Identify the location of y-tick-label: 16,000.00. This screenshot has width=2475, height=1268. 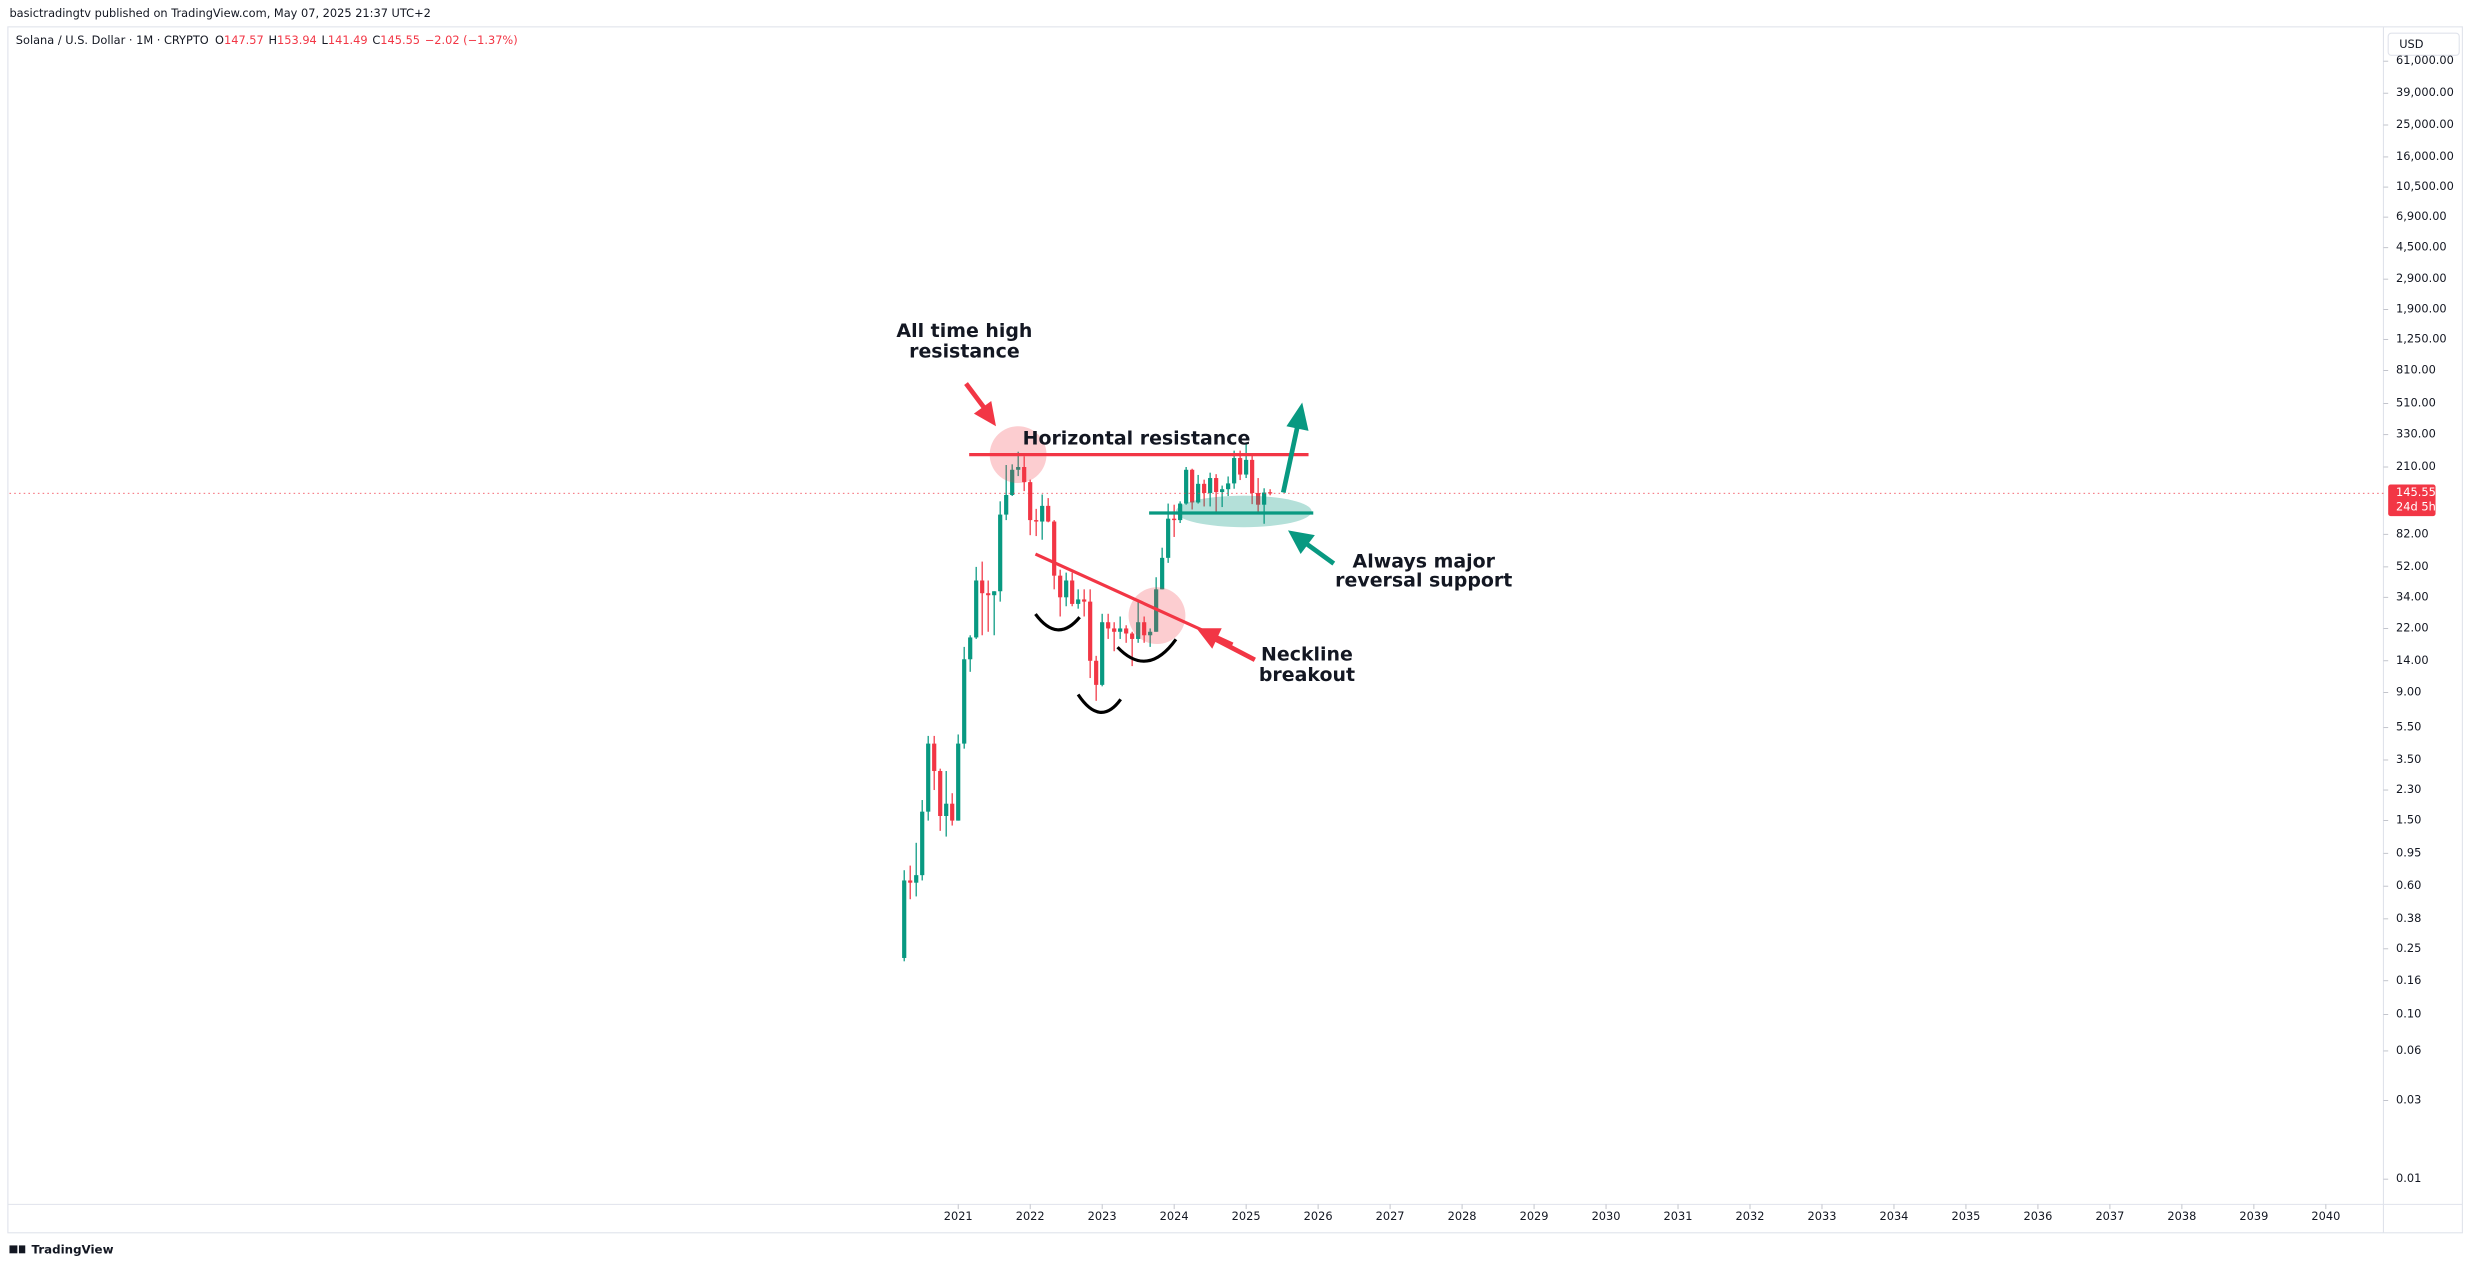
(2425, 156).